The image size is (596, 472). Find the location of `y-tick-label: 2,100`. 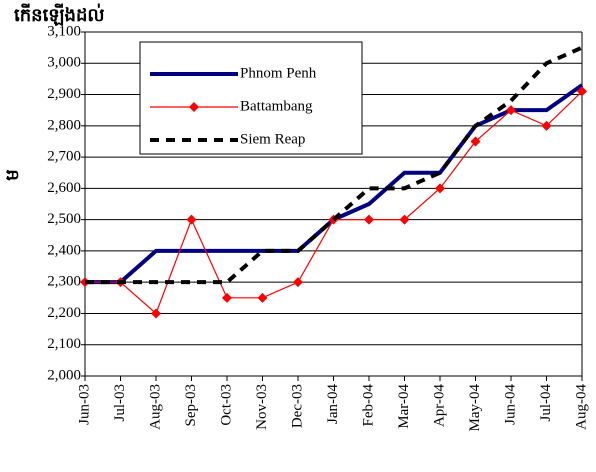

y-tick-label: 2,100 is located at coordinates (64, 344).